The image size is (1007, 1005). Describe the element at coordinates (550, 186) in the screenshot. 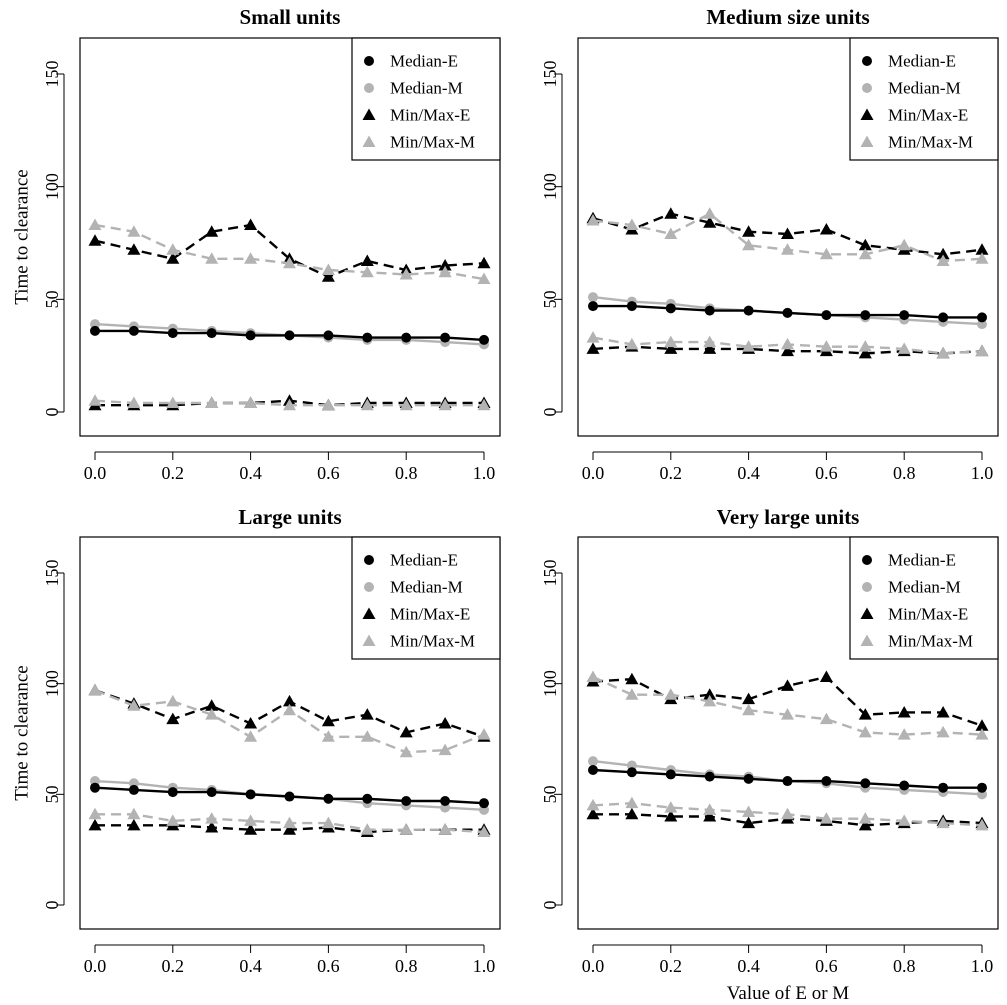

I see `y-tick-label: 100` at that location.